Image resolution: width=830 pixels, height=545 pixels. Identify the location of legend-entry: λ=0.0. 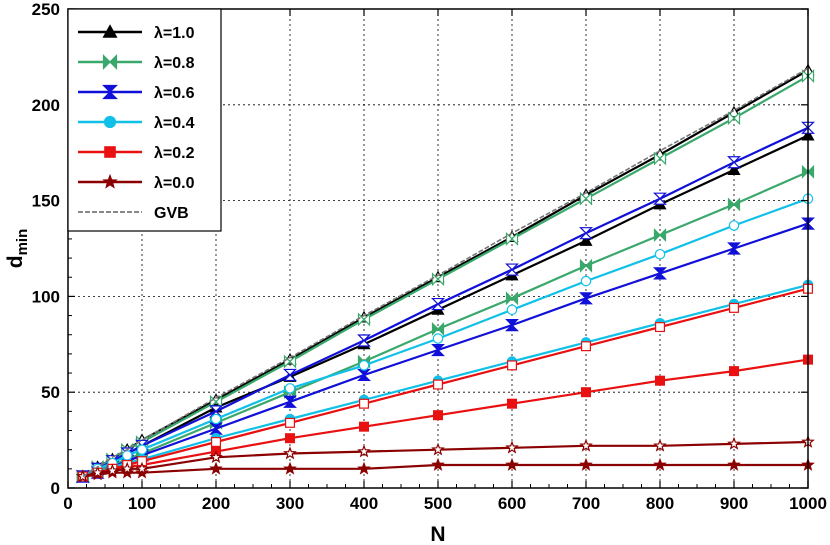
(136, 182).